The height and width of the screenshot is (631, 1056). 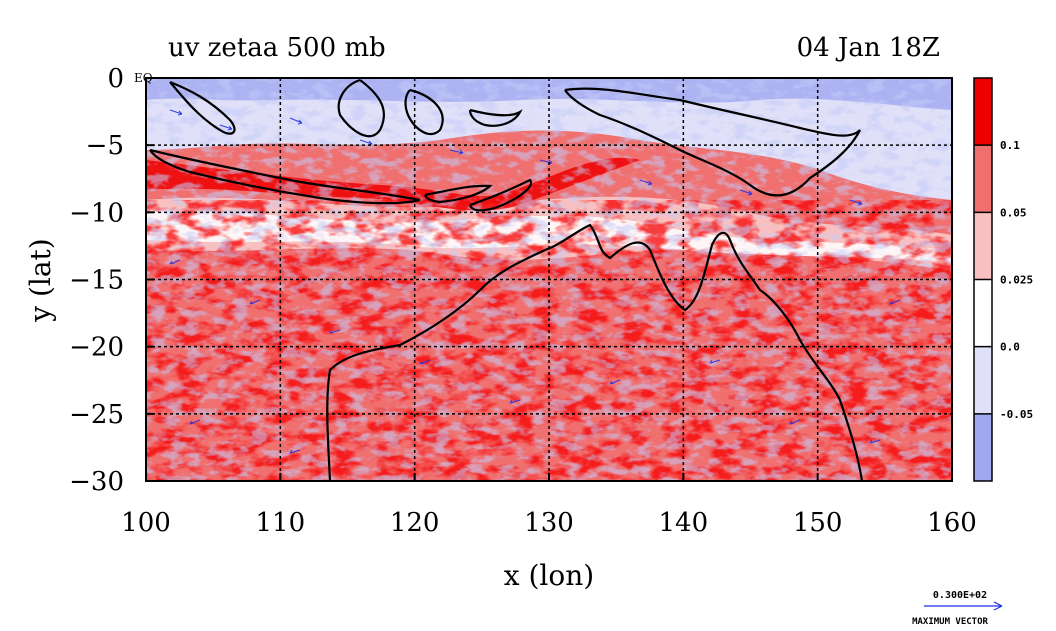 What do you see at coordinates (415, 523) in the screenshot?
I see `x-tick-label: 120` at bounding box center [415, 523].